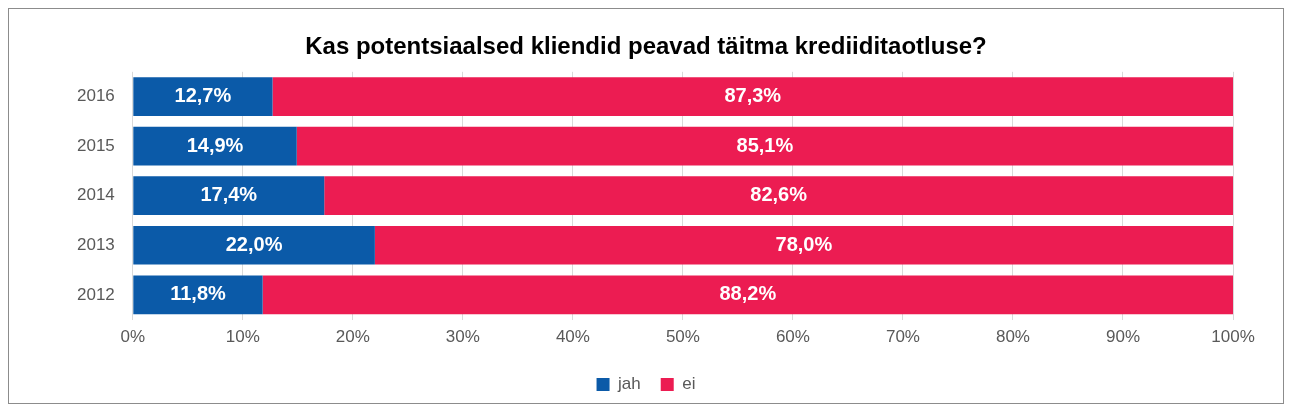 The image size is (1292, 412). Describe the element at coordinates (242, 337) in the screenshot. I see `x-tick-label: 10%` at that location.